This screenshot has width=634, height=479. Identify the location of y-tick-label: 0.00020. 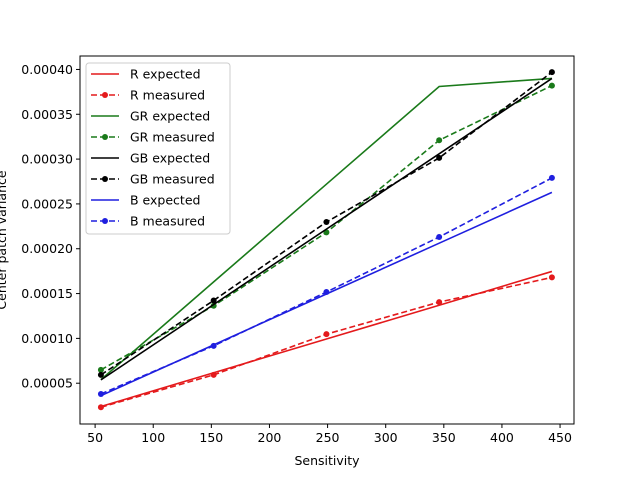
(47, 248).